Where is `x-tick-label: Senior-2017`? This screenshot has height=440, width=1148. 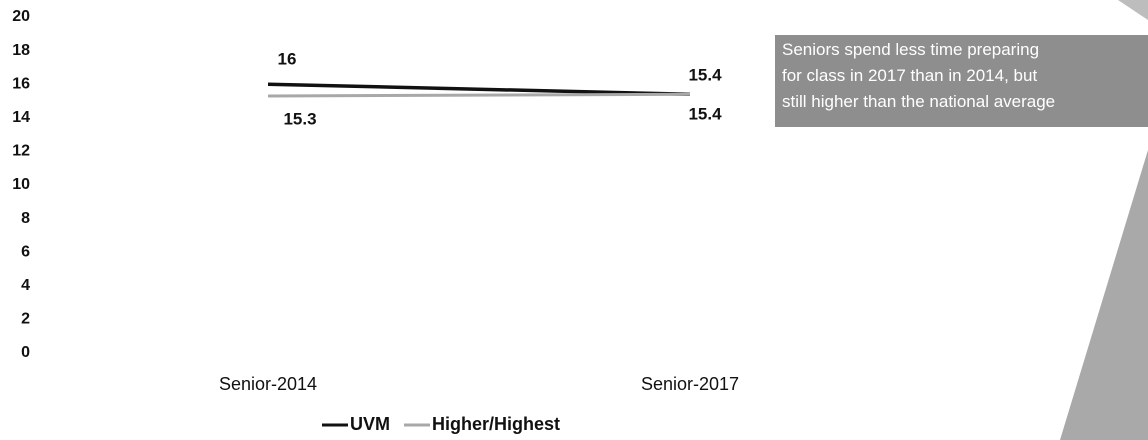 x-tick-label: Senior-2017 is located at coordinates (690, 384).